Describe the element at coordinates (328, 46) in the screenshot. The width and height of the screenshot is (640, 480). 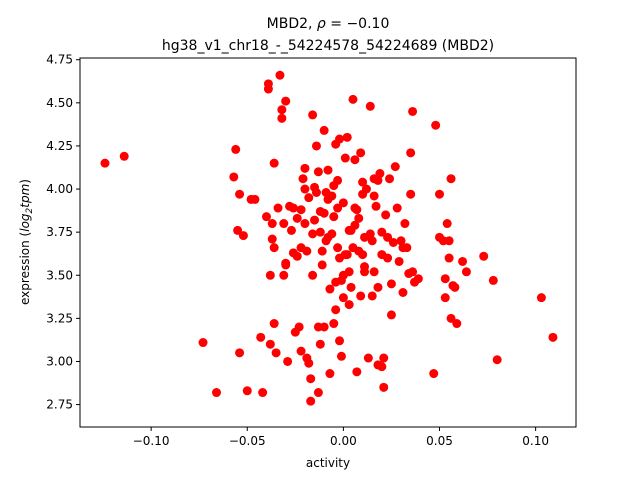
I see `chart-subtitle: hg38_v1_chr18_-_54224578_54224689 (MBD2)` at that location.